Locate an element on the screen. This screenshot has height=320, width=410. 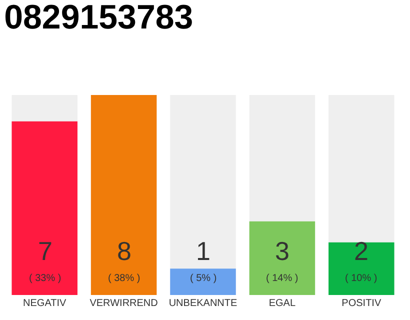
data-label: ( 33% ) is located at coordinates (45, 278).